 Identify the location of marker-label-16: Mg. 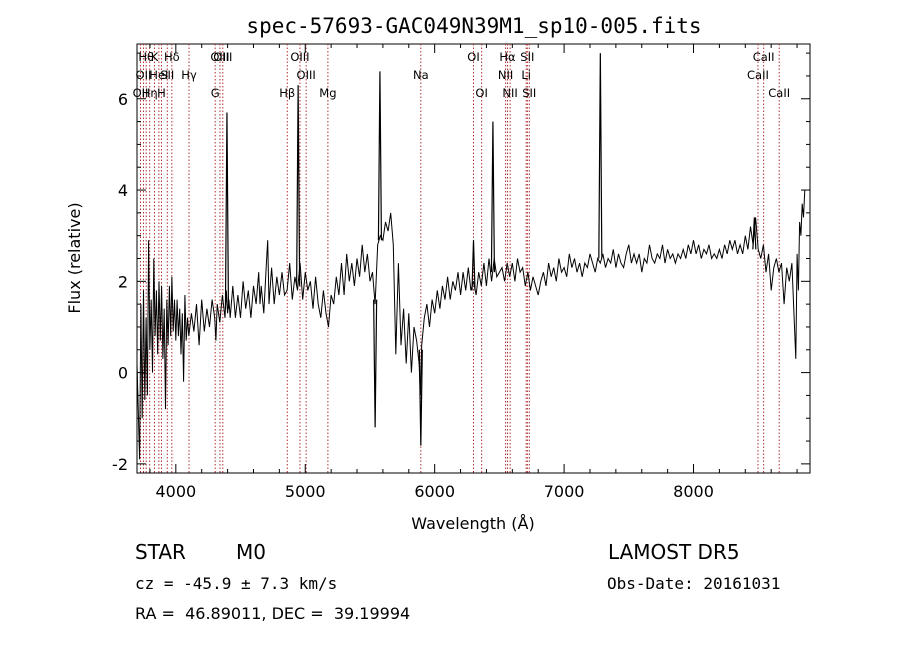
(327, 93).